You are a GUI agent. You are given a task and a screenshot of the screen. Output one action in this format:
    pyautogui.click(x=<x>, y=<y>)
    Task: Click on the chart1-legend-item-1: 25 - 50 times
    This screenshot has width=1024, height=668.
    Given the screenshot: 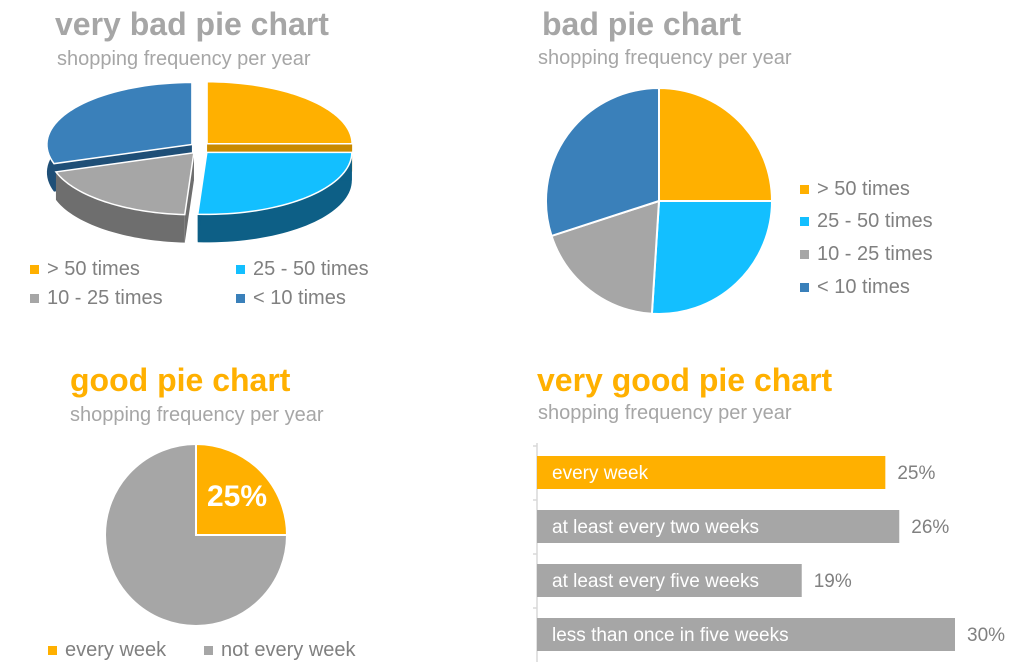 What is the action you would take?
    pyautogui.click(x=302, y=269)
    